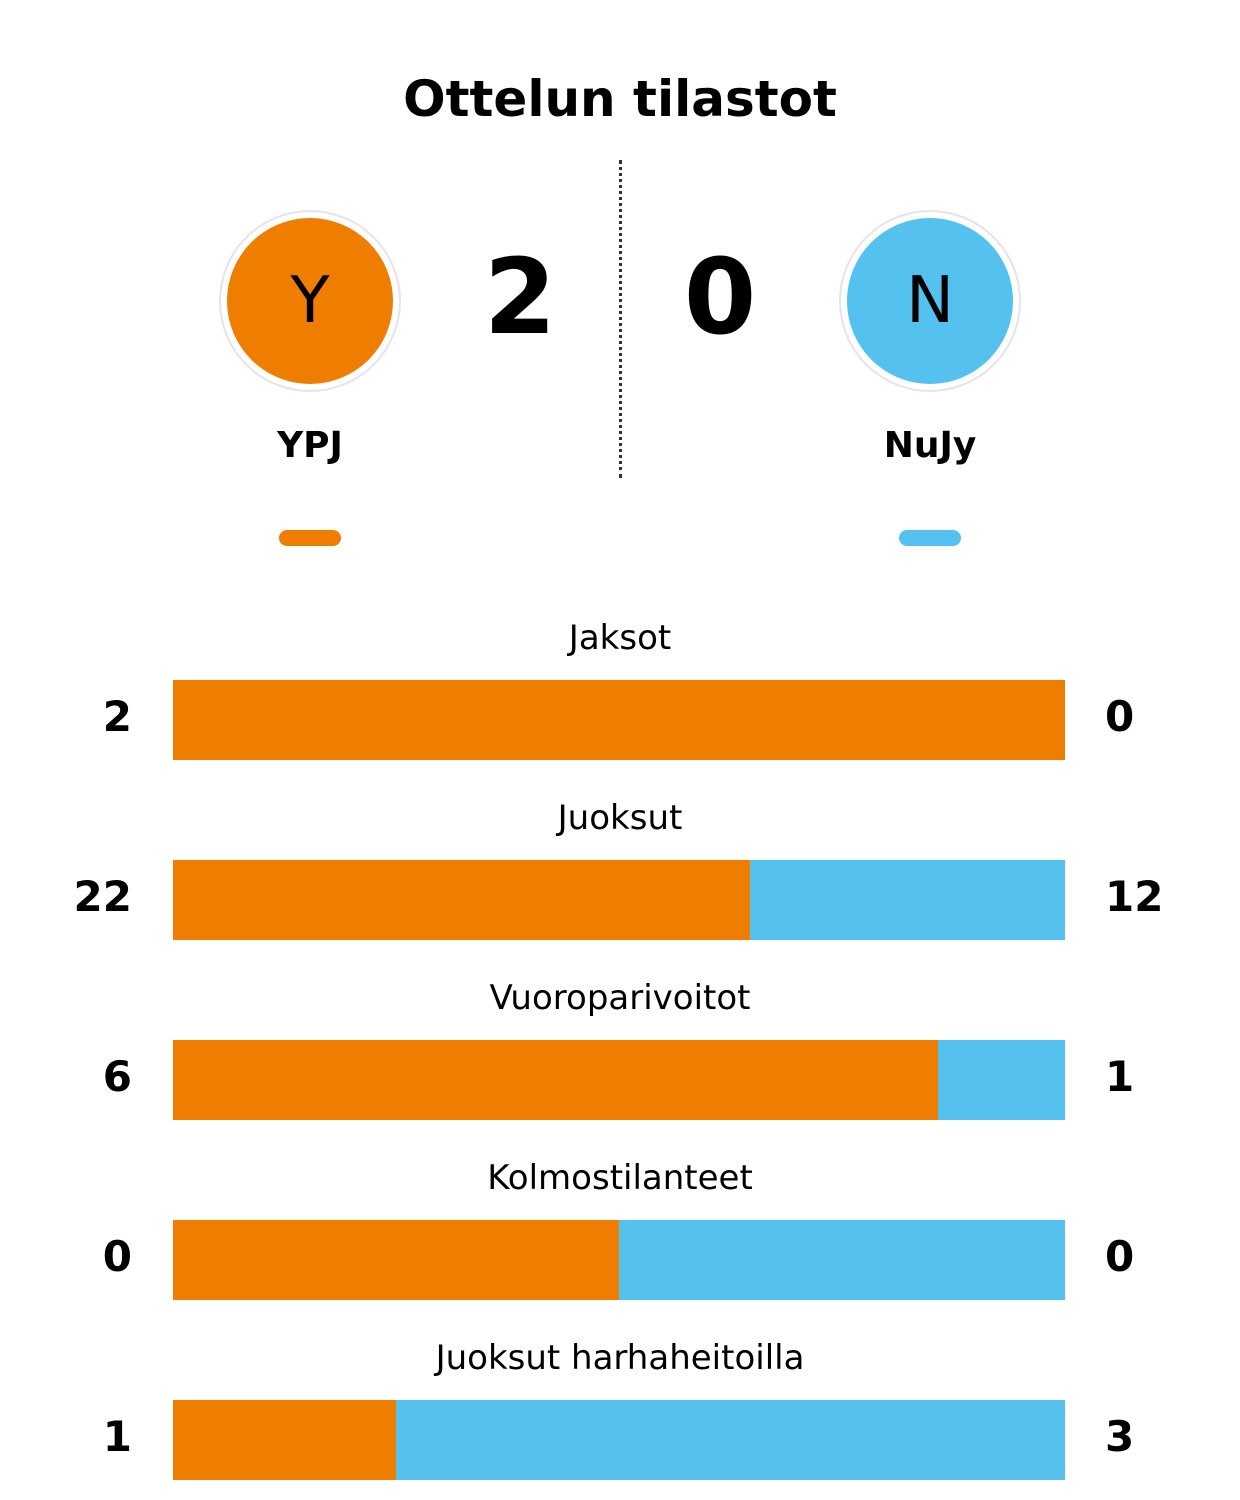 Image resolution: width=1240 pixels, height=1500 pixels. Describe the element at coordinates (1134, 896) in the screenshot. I see `away-stat-value: 12` at that location.